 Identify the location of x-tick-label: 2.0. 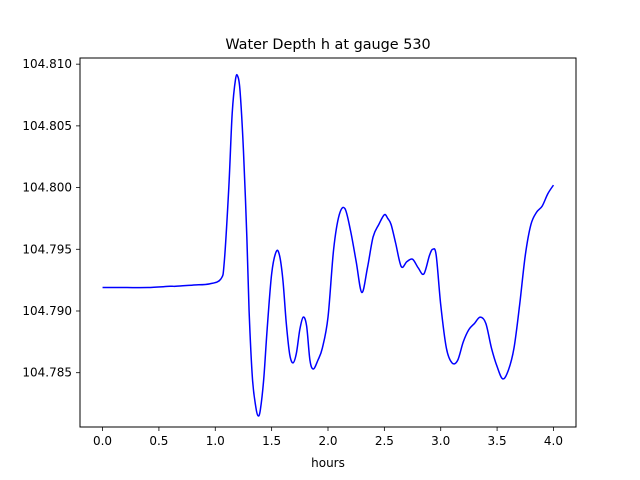
(327, 441).